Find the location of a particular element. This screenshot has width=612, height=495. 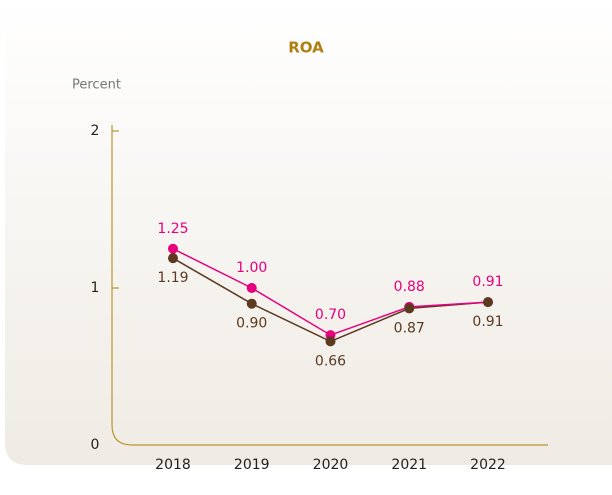

x-tick-label: 2021 is located at coordinates (409, 465).